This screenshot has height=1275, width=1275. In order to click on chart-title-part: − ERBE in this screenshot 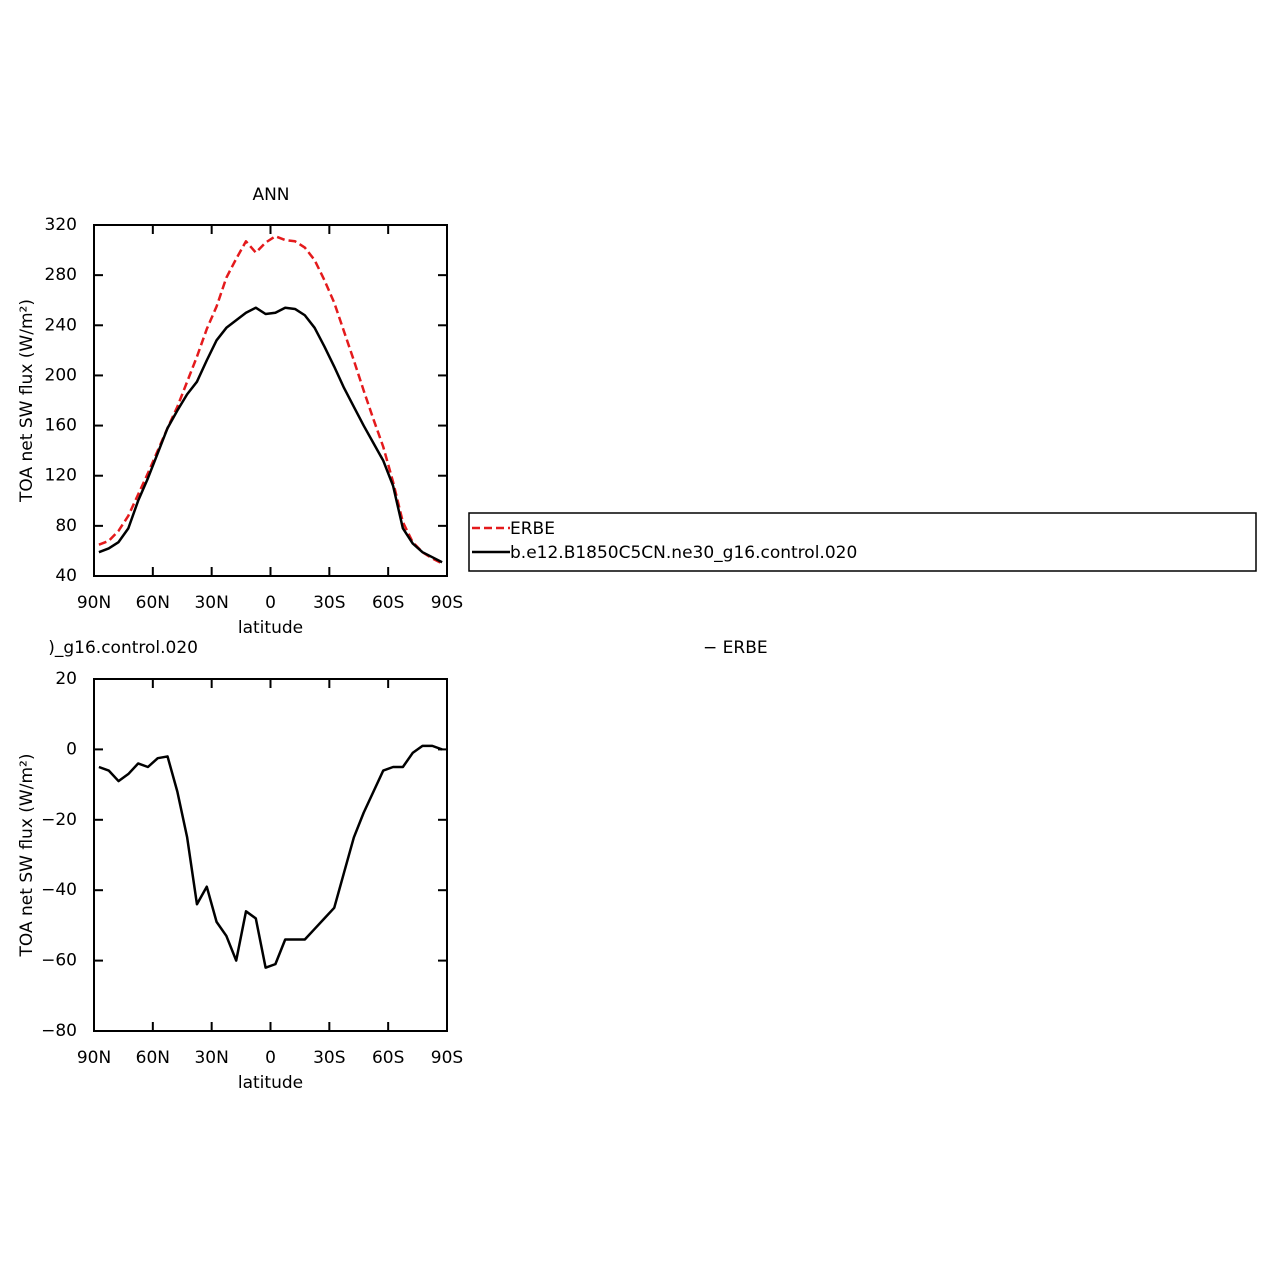, I will do `click(735, 648)`.